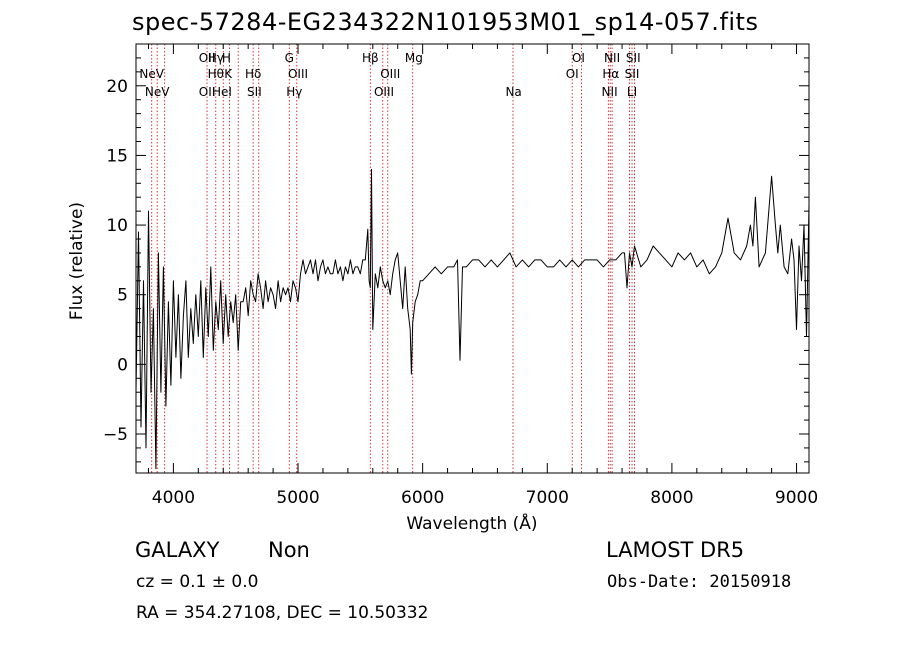 Image resolution: width=900 pixels, height=649 pixels. I want to click on y-tick-label: 5, so click(122, 296).